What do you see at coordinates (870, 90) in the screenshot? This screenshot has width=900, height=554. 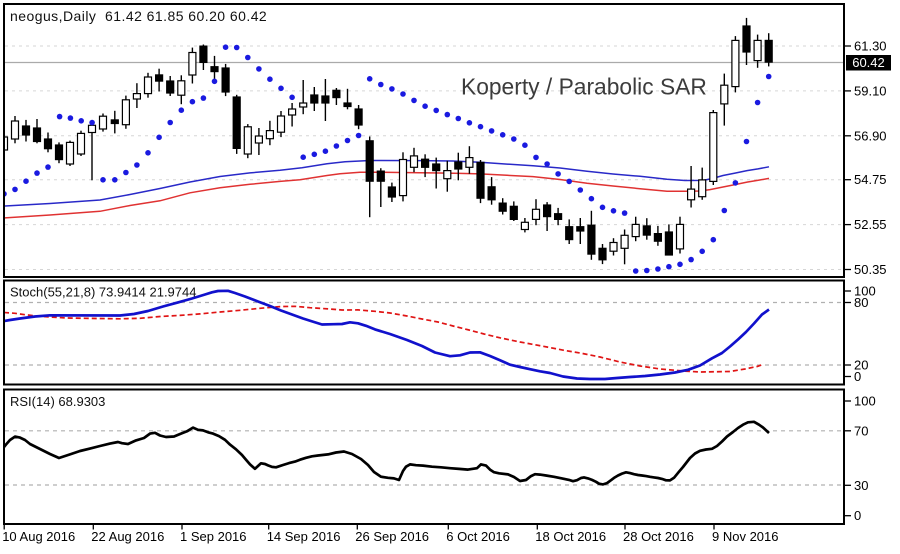 I see `svg-text: 59.10` at bounding box center [870, 90].